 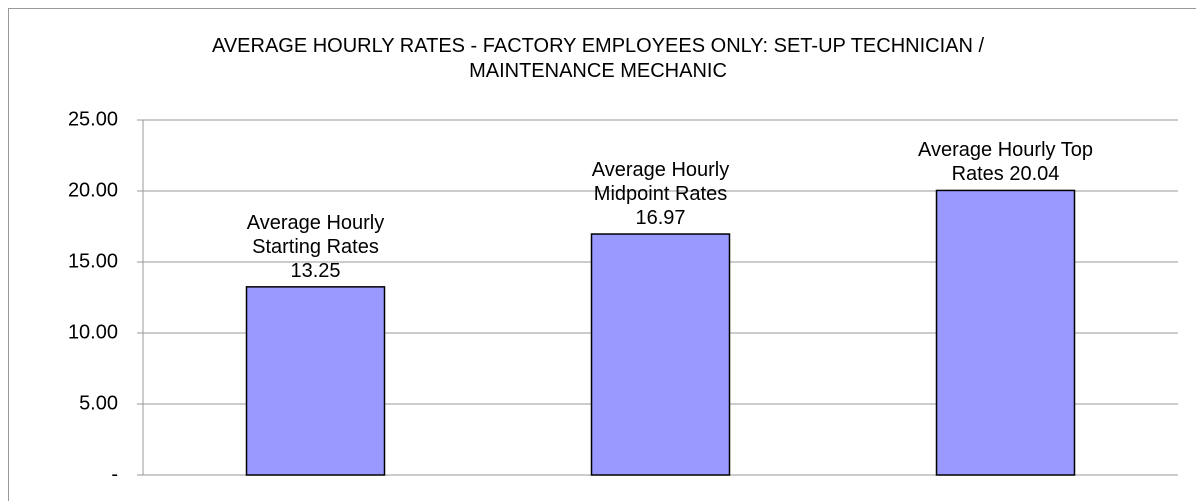 I want to click on category-label: Average Hourly Top Rates, so click(x=1005, y=162).